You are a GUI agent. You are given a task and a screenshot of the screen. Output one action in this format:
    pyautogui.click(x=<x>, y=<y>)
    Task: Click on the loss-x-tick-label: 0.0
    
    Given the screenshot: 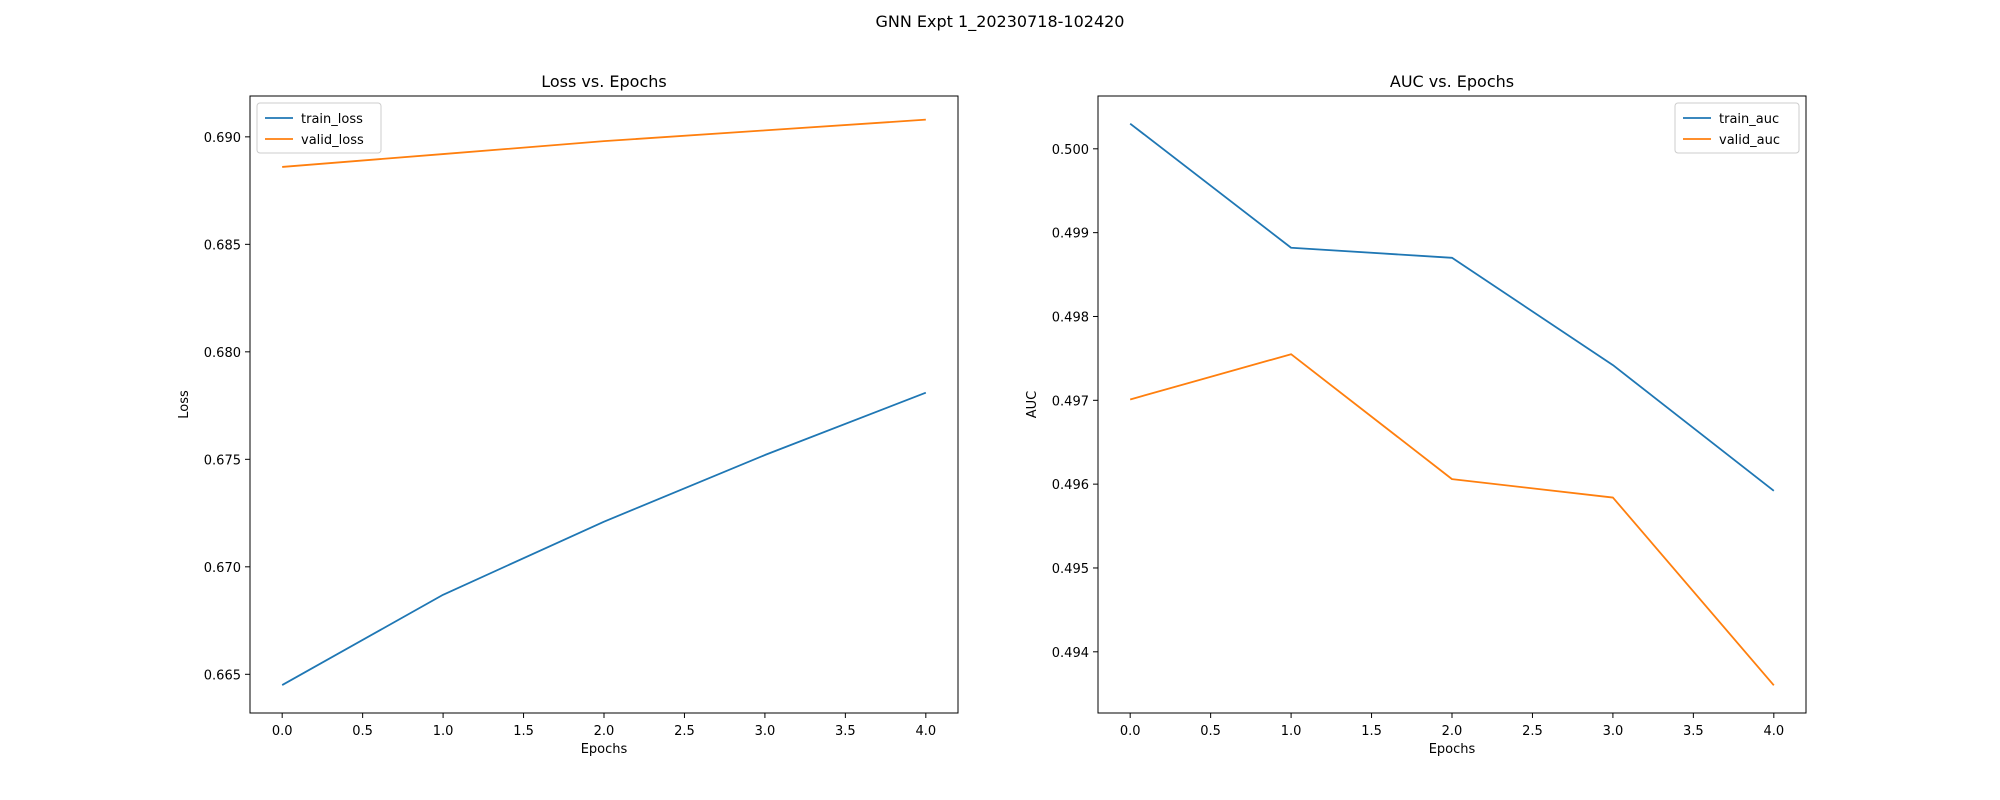 What is the action you would take?
    pyautogui.click(x=282, y=731)
    